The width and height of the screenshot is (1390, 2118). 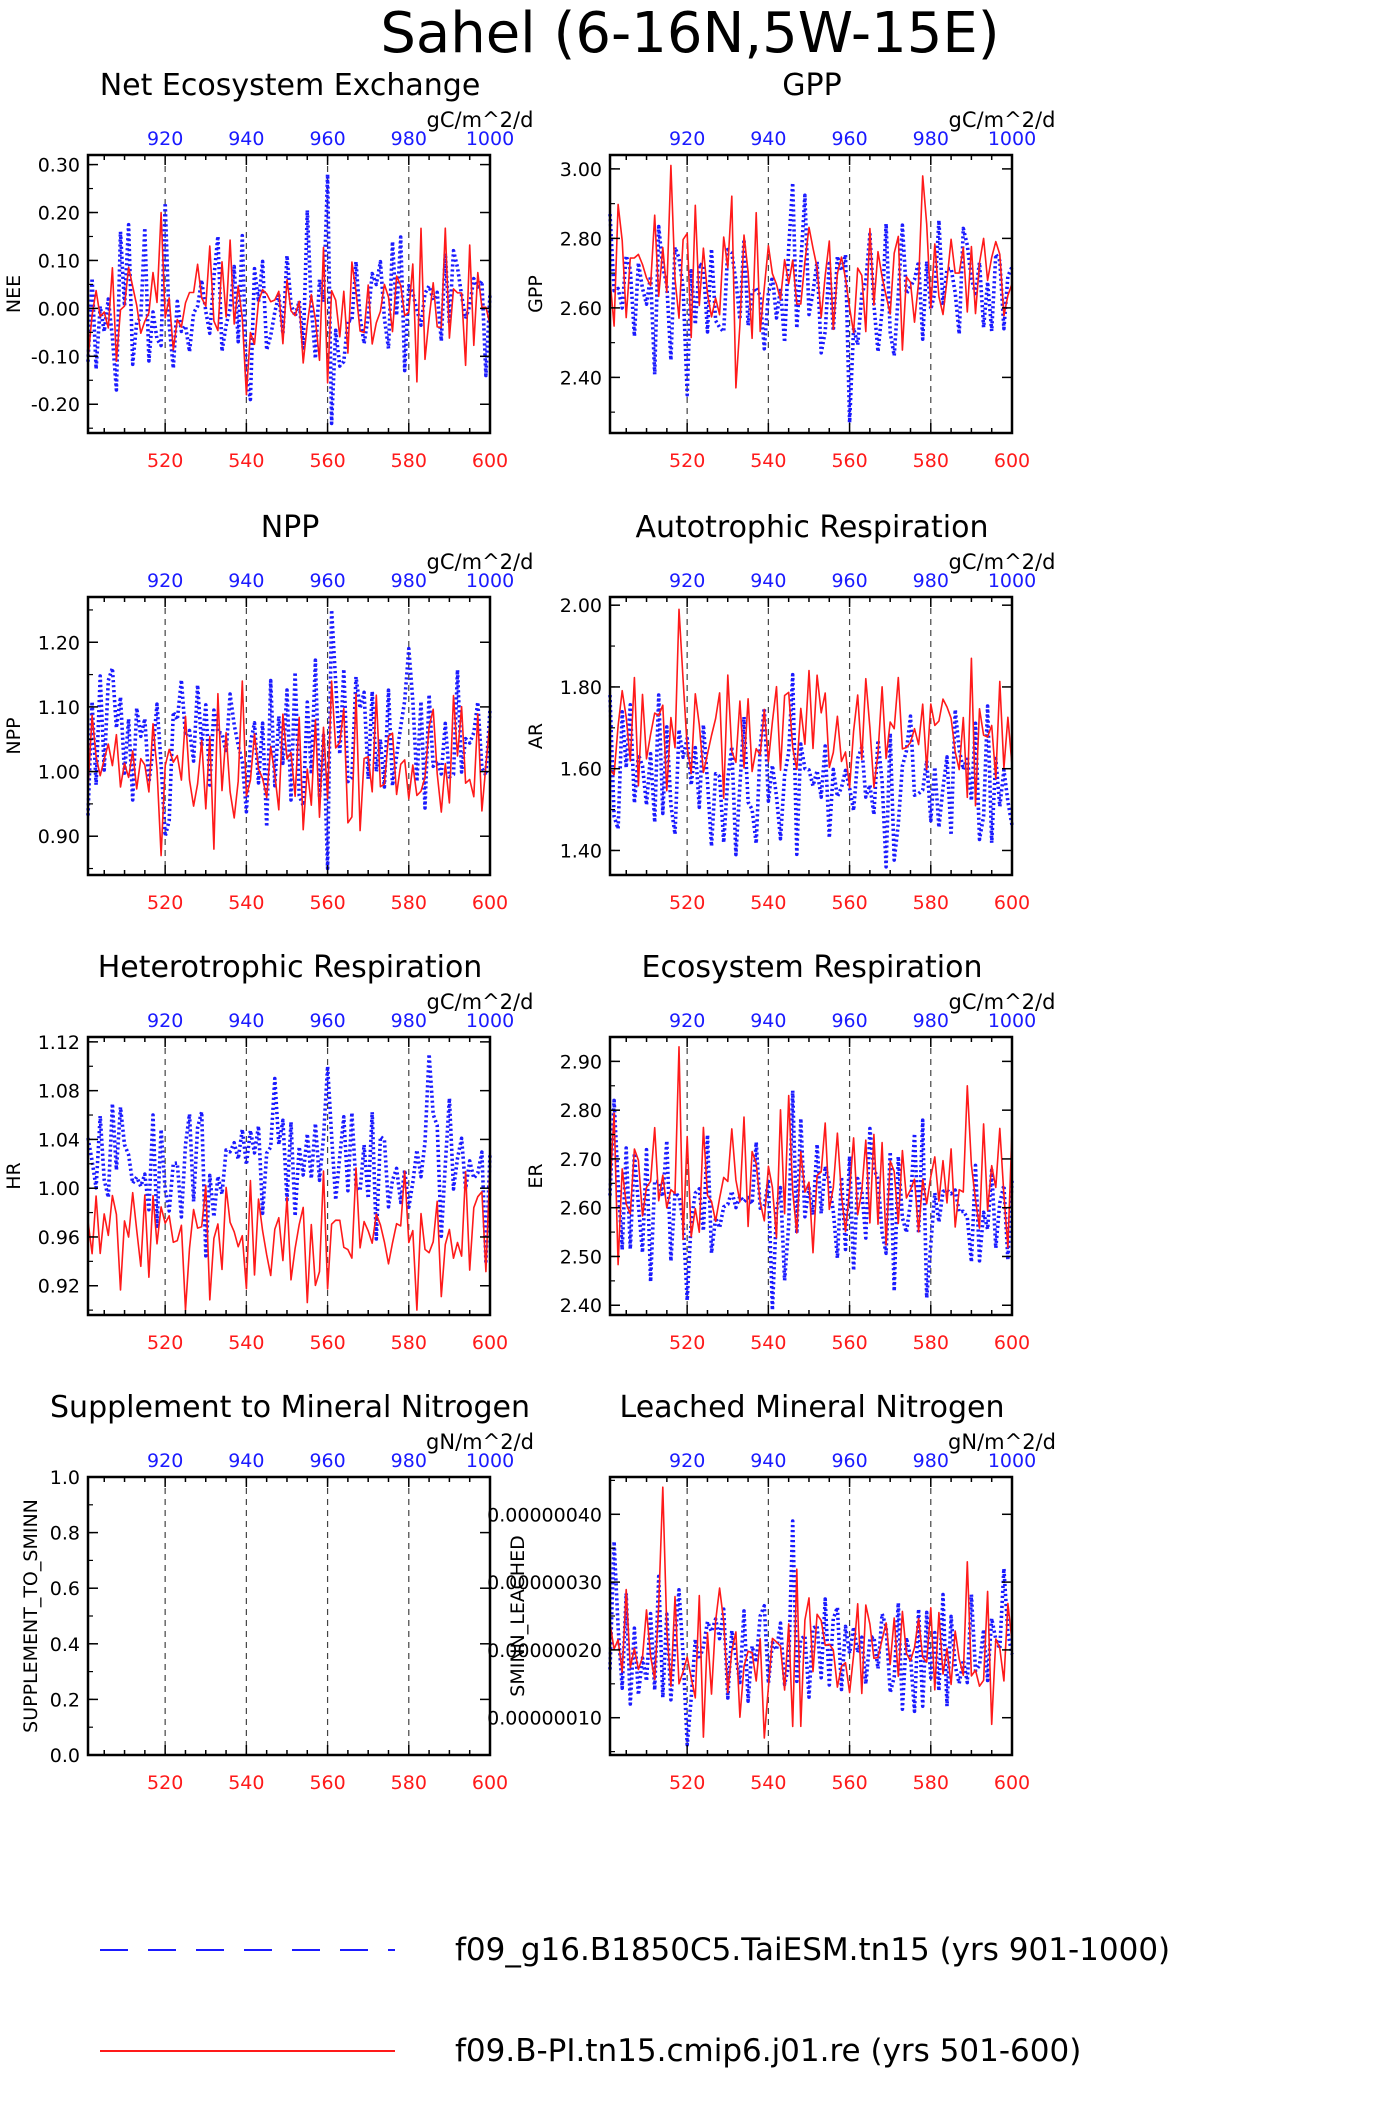 I want to click on y-tick-label: 0.00000020, so click(x=544, y=1651).